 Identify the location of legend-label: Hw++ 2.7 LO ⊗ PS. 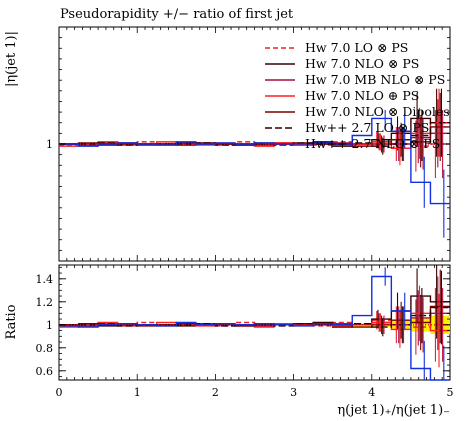
(367, 127).